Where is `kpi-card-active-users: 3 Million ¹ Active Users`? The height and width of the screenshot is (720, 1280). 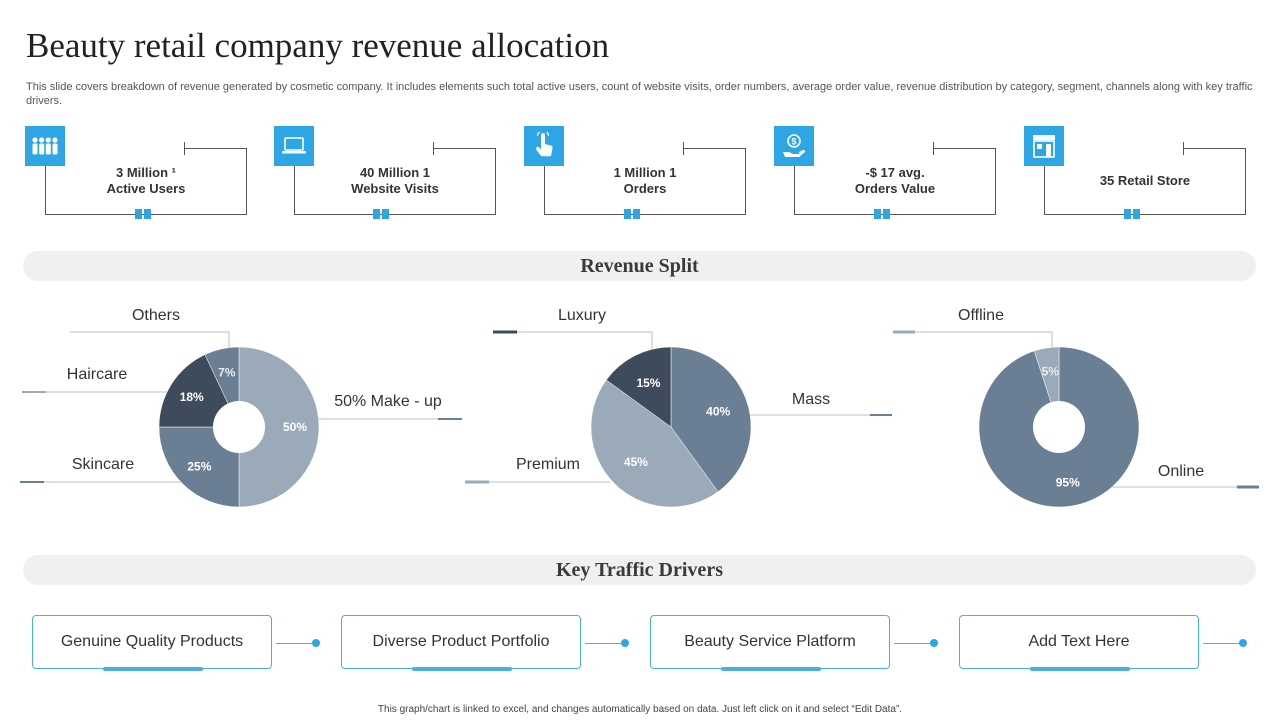 kpi-card-active-users: 3 Million ¹ Active Users is located at coordinates (140, 174).